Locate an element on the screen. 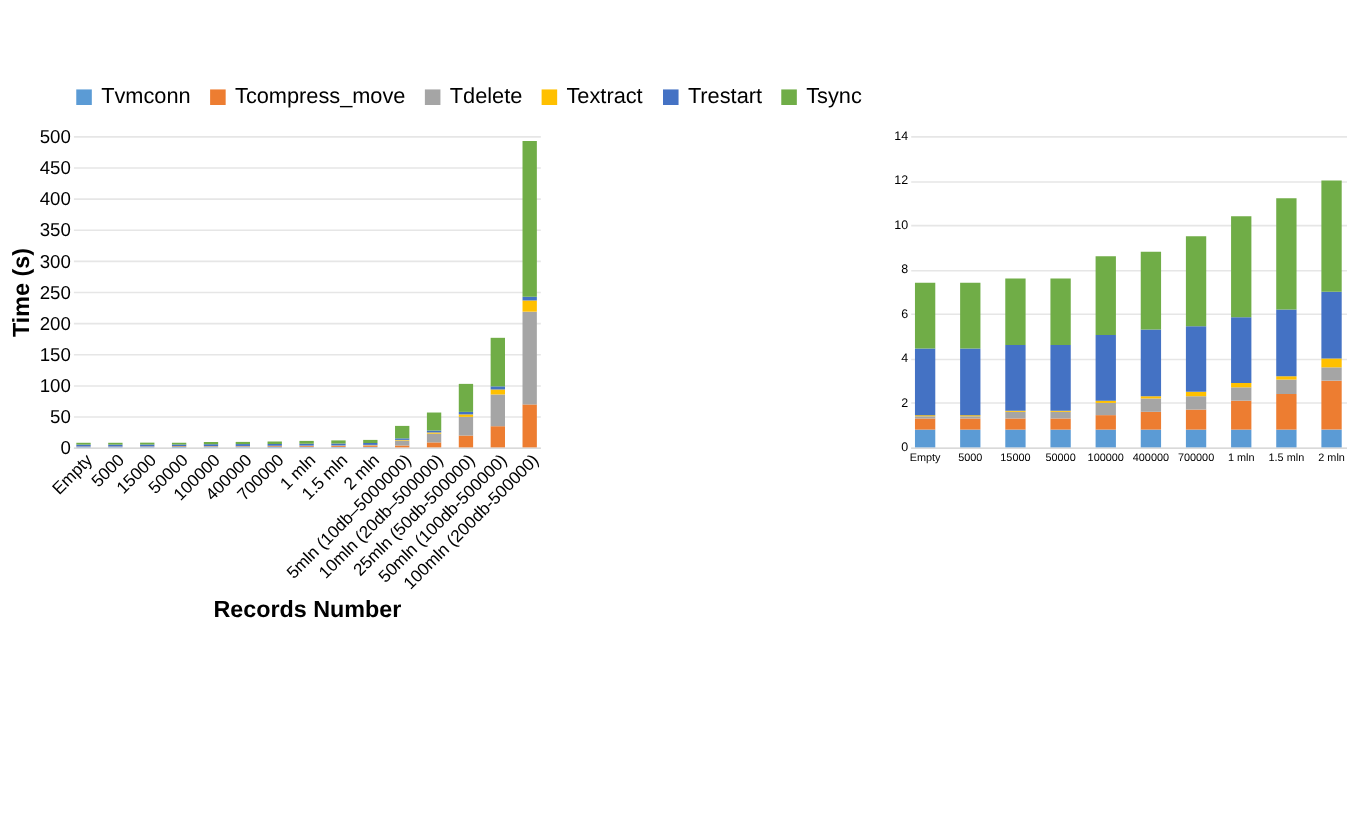 The width and height of the screenshot is (1354, 824). legend-label: Tcompress_move is located at coordinates (320, 97).